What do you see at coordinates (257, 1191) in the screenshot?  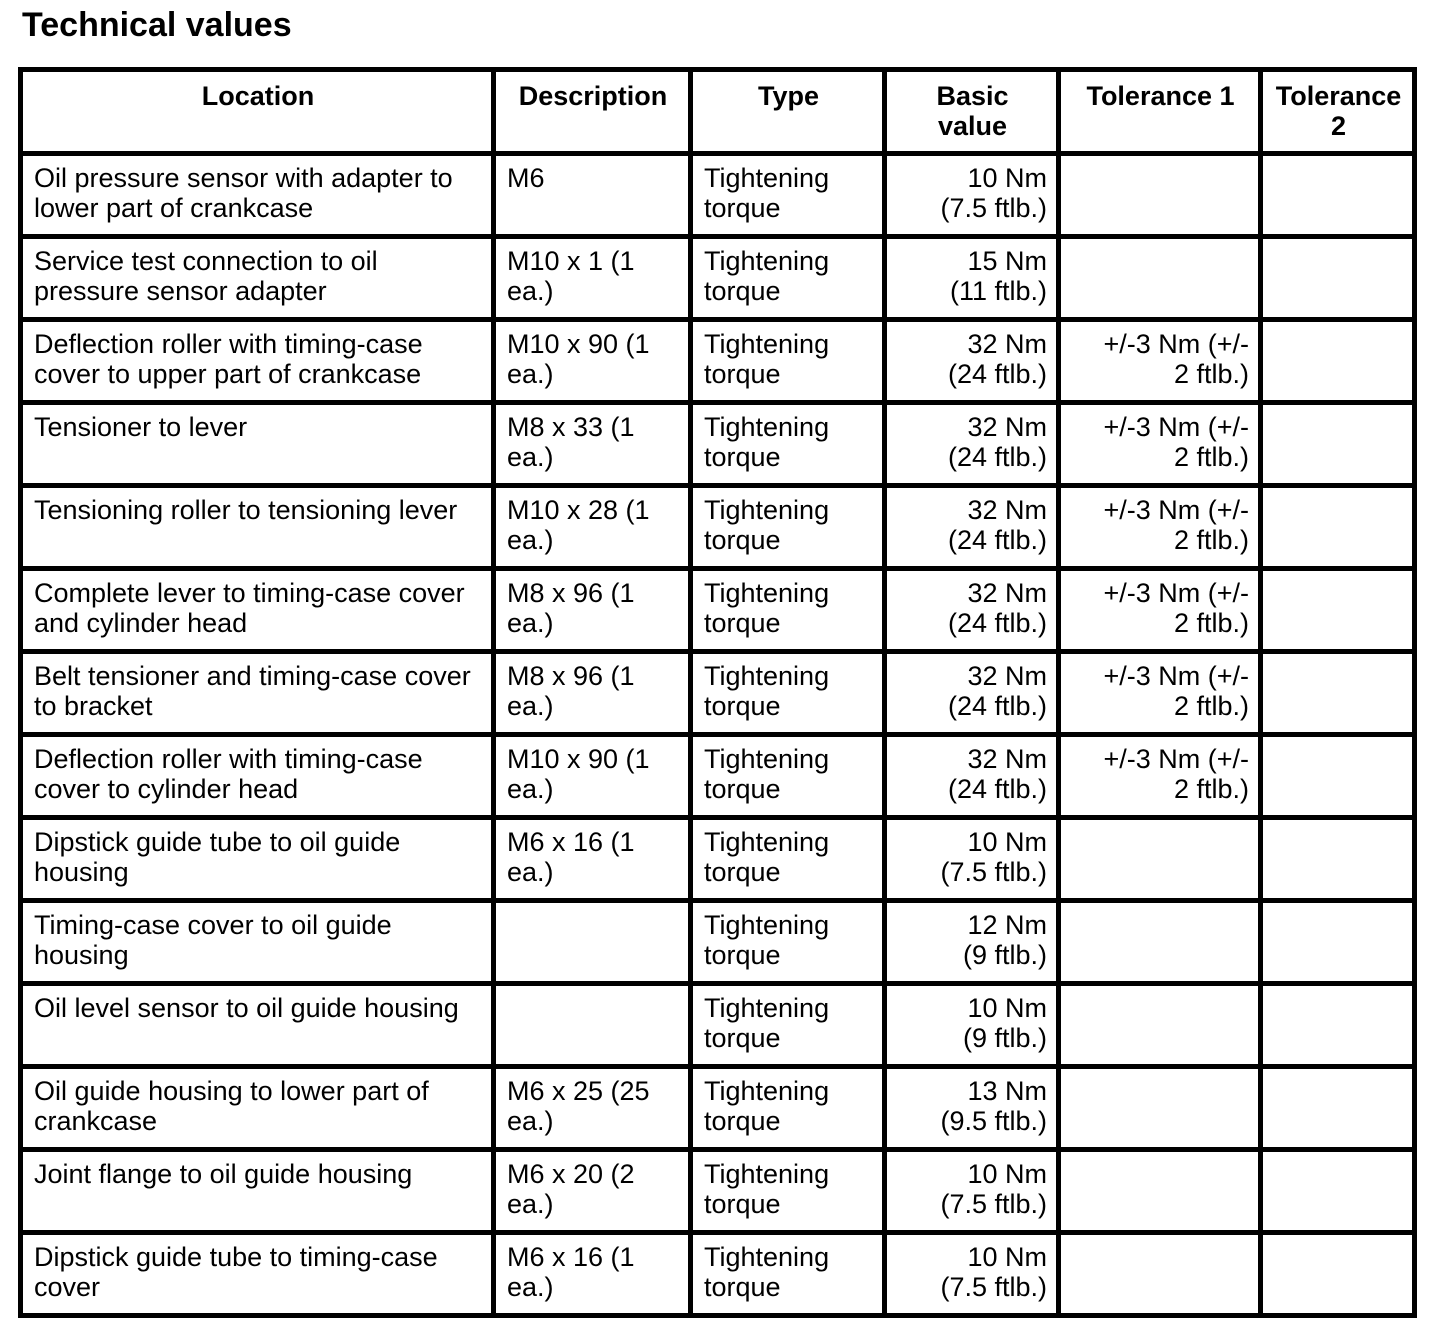 I see `cell-location: Joint flange to oil guide housing` at bounding box center [257, 1191].